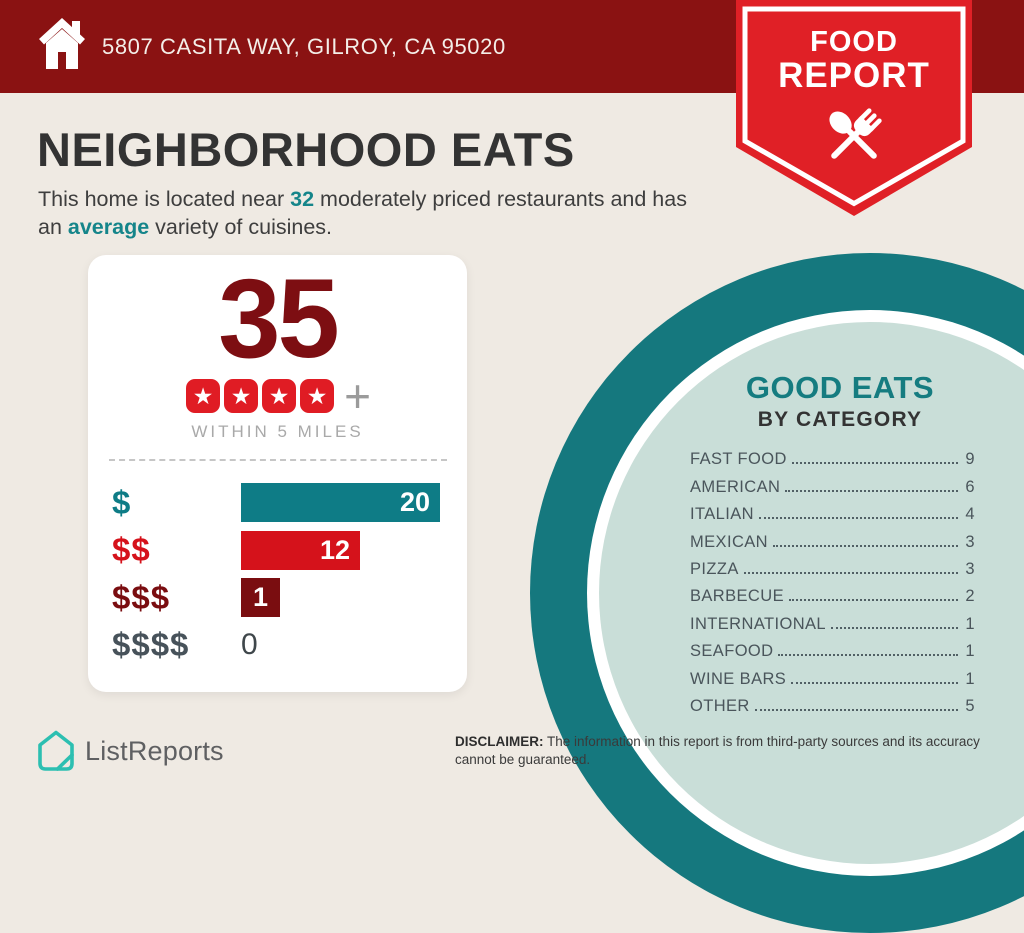 The height and width of the screenshot is (933, 1024). Describe the element at coordinates (722, 514) in the screenshot. I see `category-label: ITALIAN` at that location.